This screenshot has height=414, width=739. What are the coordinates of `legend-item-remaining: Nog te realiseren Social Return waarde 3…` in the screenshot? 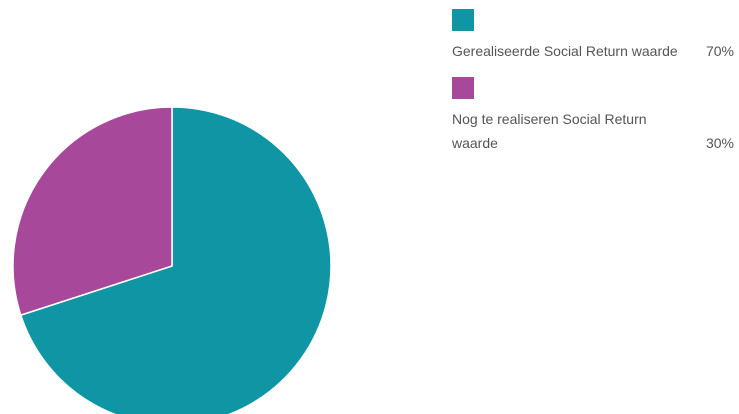 It's located at (595, 116).